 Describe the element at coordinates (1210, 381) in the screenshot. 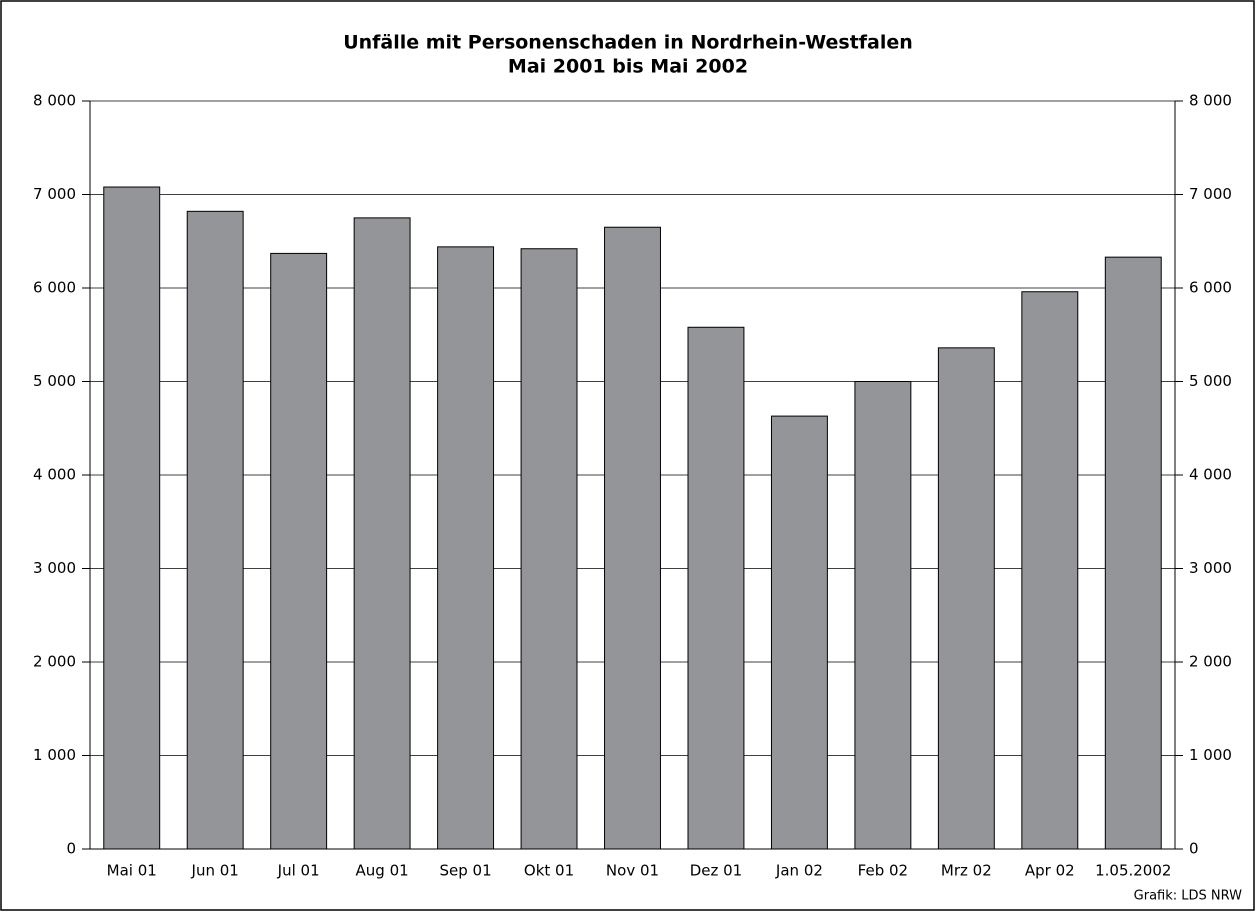

I see `y2-tick-label: 5 000` at that location.